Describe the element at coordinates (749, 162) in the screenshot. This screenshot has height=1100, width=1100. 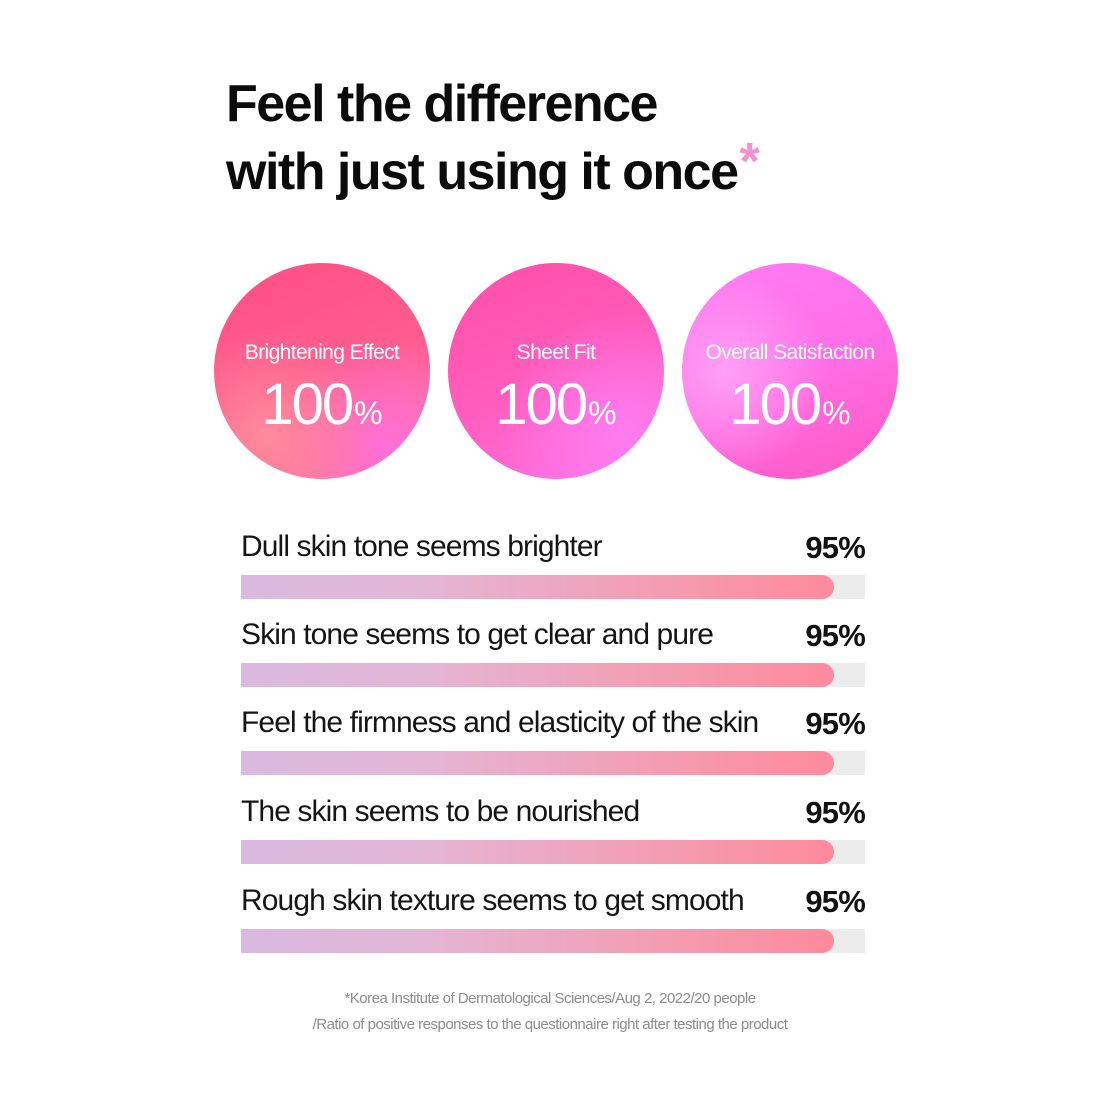
I see `headline-asterisk: *` at that location.